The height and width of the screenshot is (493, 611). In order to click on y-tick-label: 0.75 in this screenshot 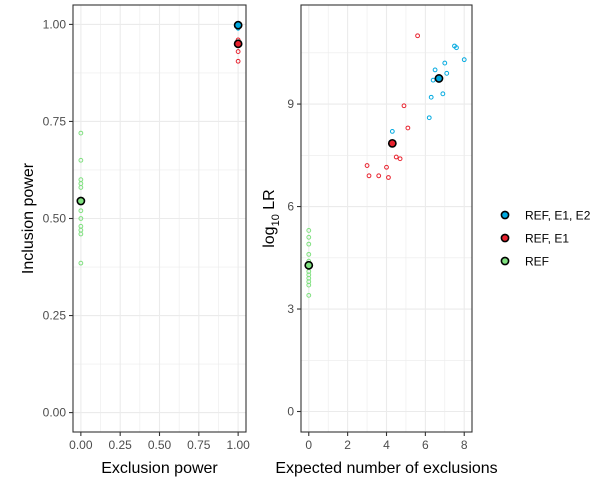, I will do `click(55, 121)`.